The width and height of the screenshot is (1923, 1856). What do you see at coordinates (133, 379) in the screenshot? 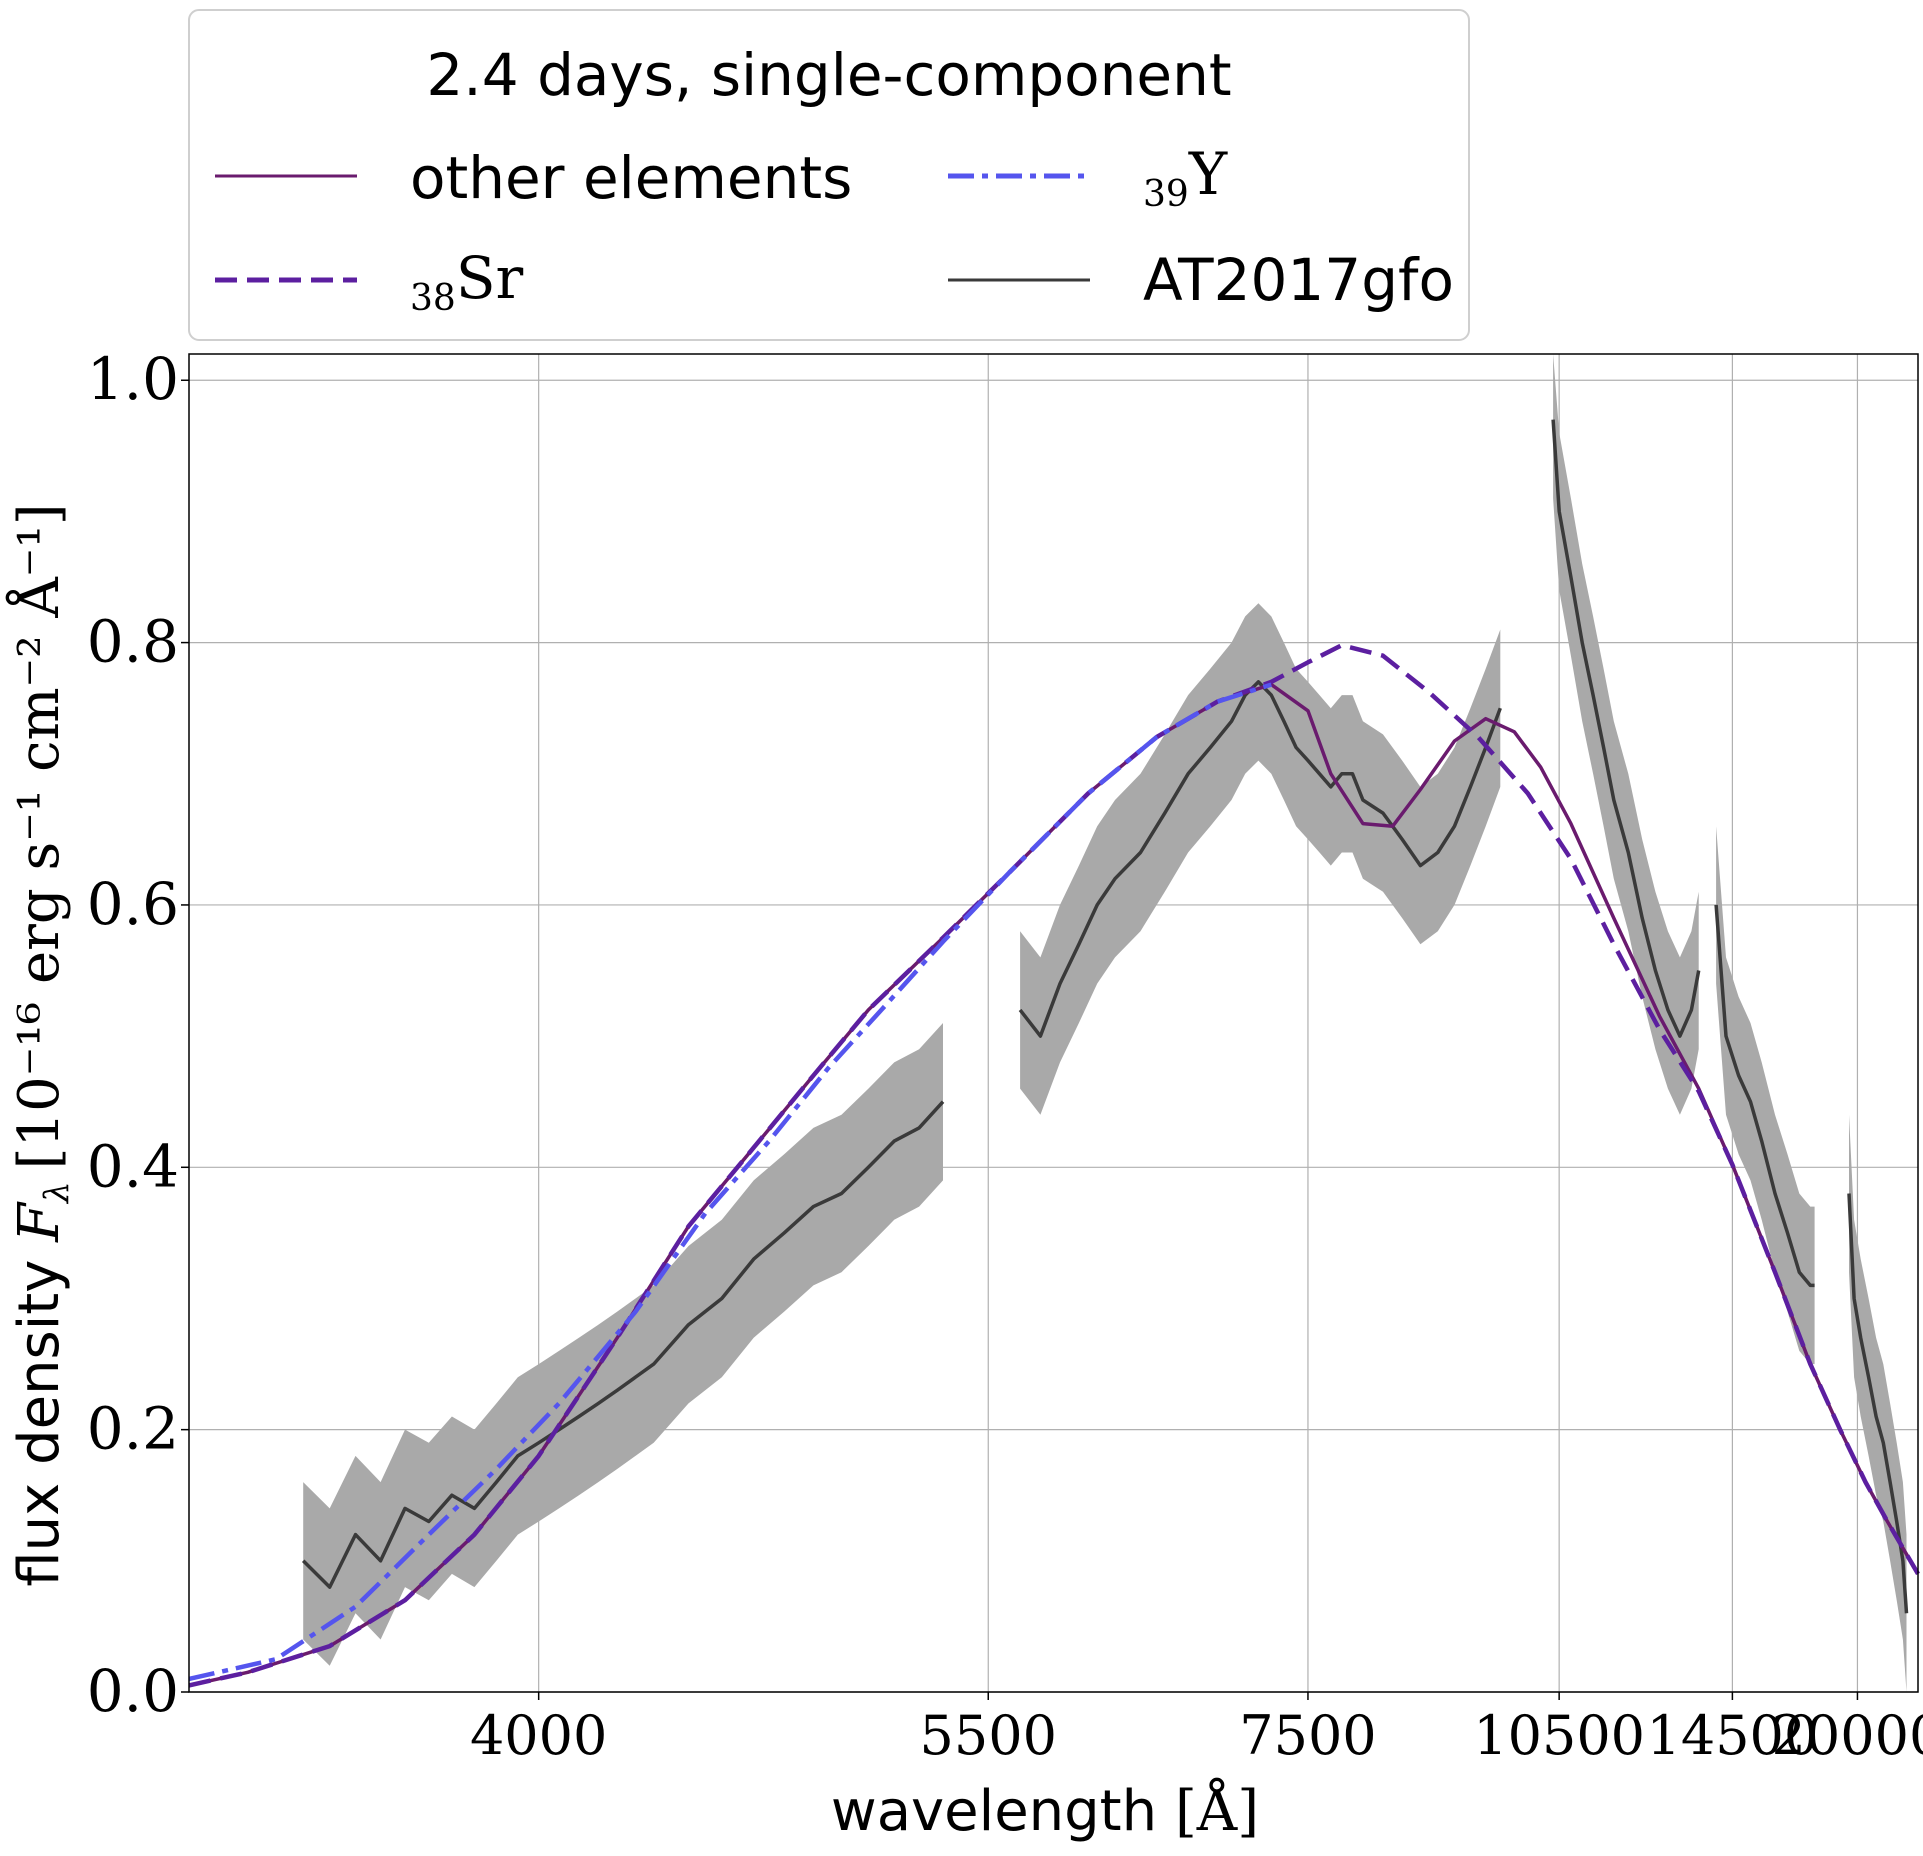
I see `y-tick-label-5: 1.0` at bounding box center [133, 379].